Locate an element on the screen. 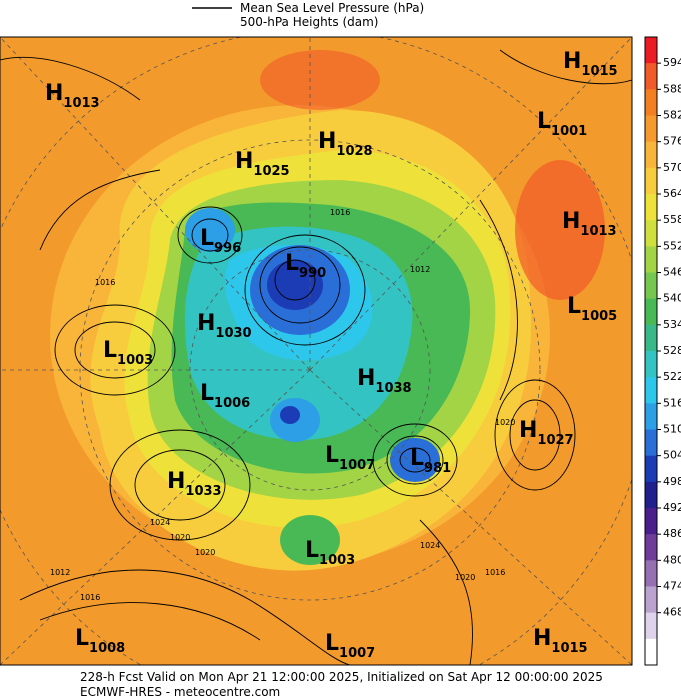  pressure-system: L1006 is located at coordinates (225, 396).